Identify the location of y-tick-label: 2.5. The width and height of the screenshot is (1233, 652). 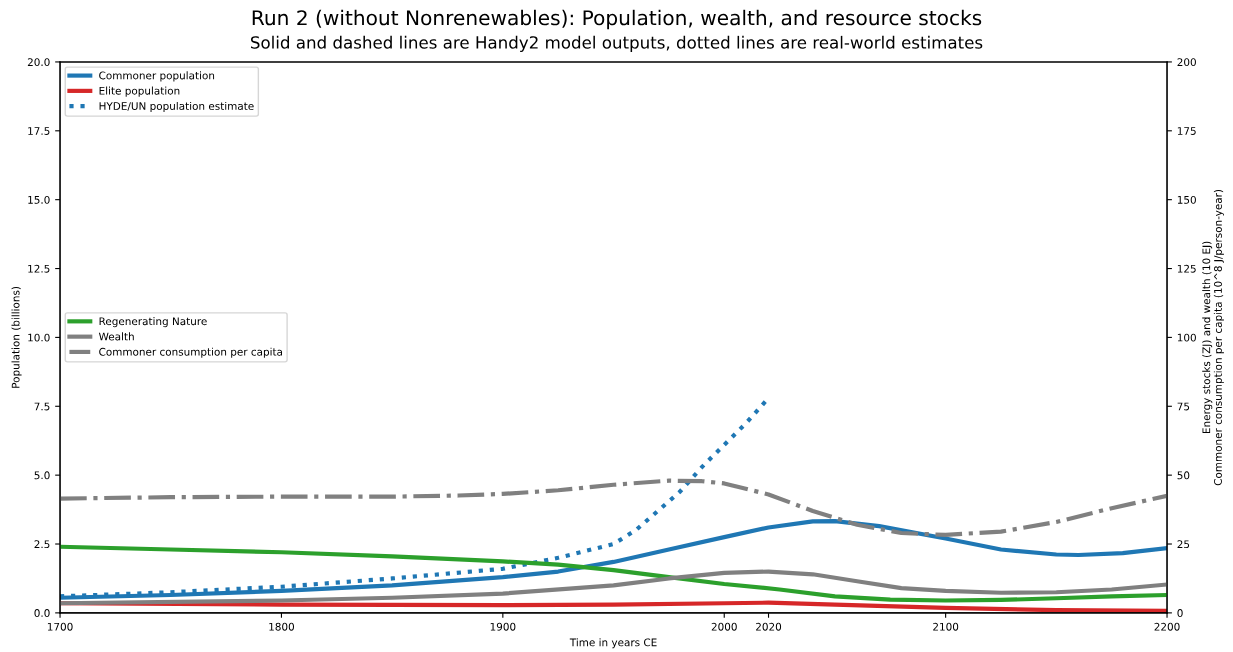
(42, 544).